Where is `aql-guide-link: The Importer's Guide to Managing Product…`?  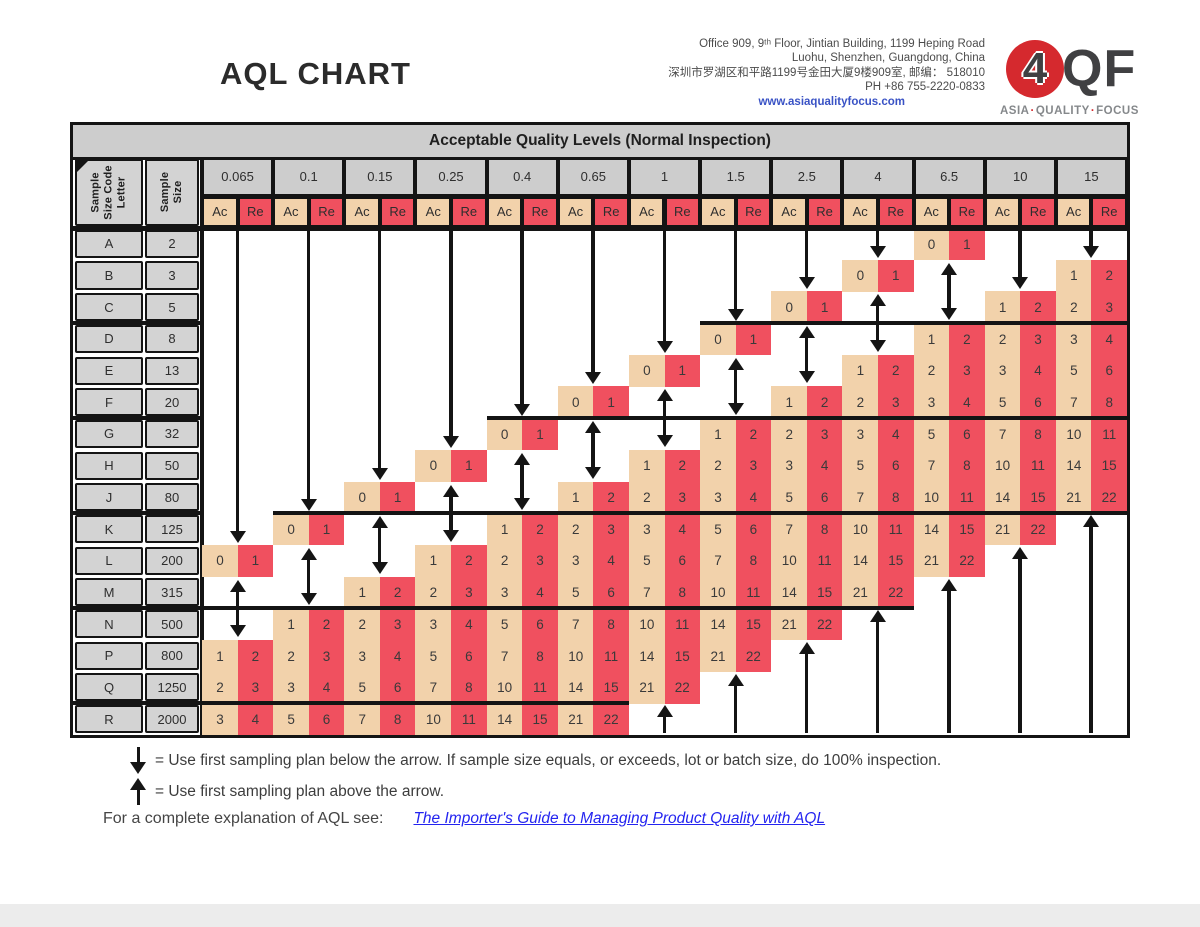 aql-guide-link: The Importer's Guide to Managing Product… is located at coordinates (619, 818).